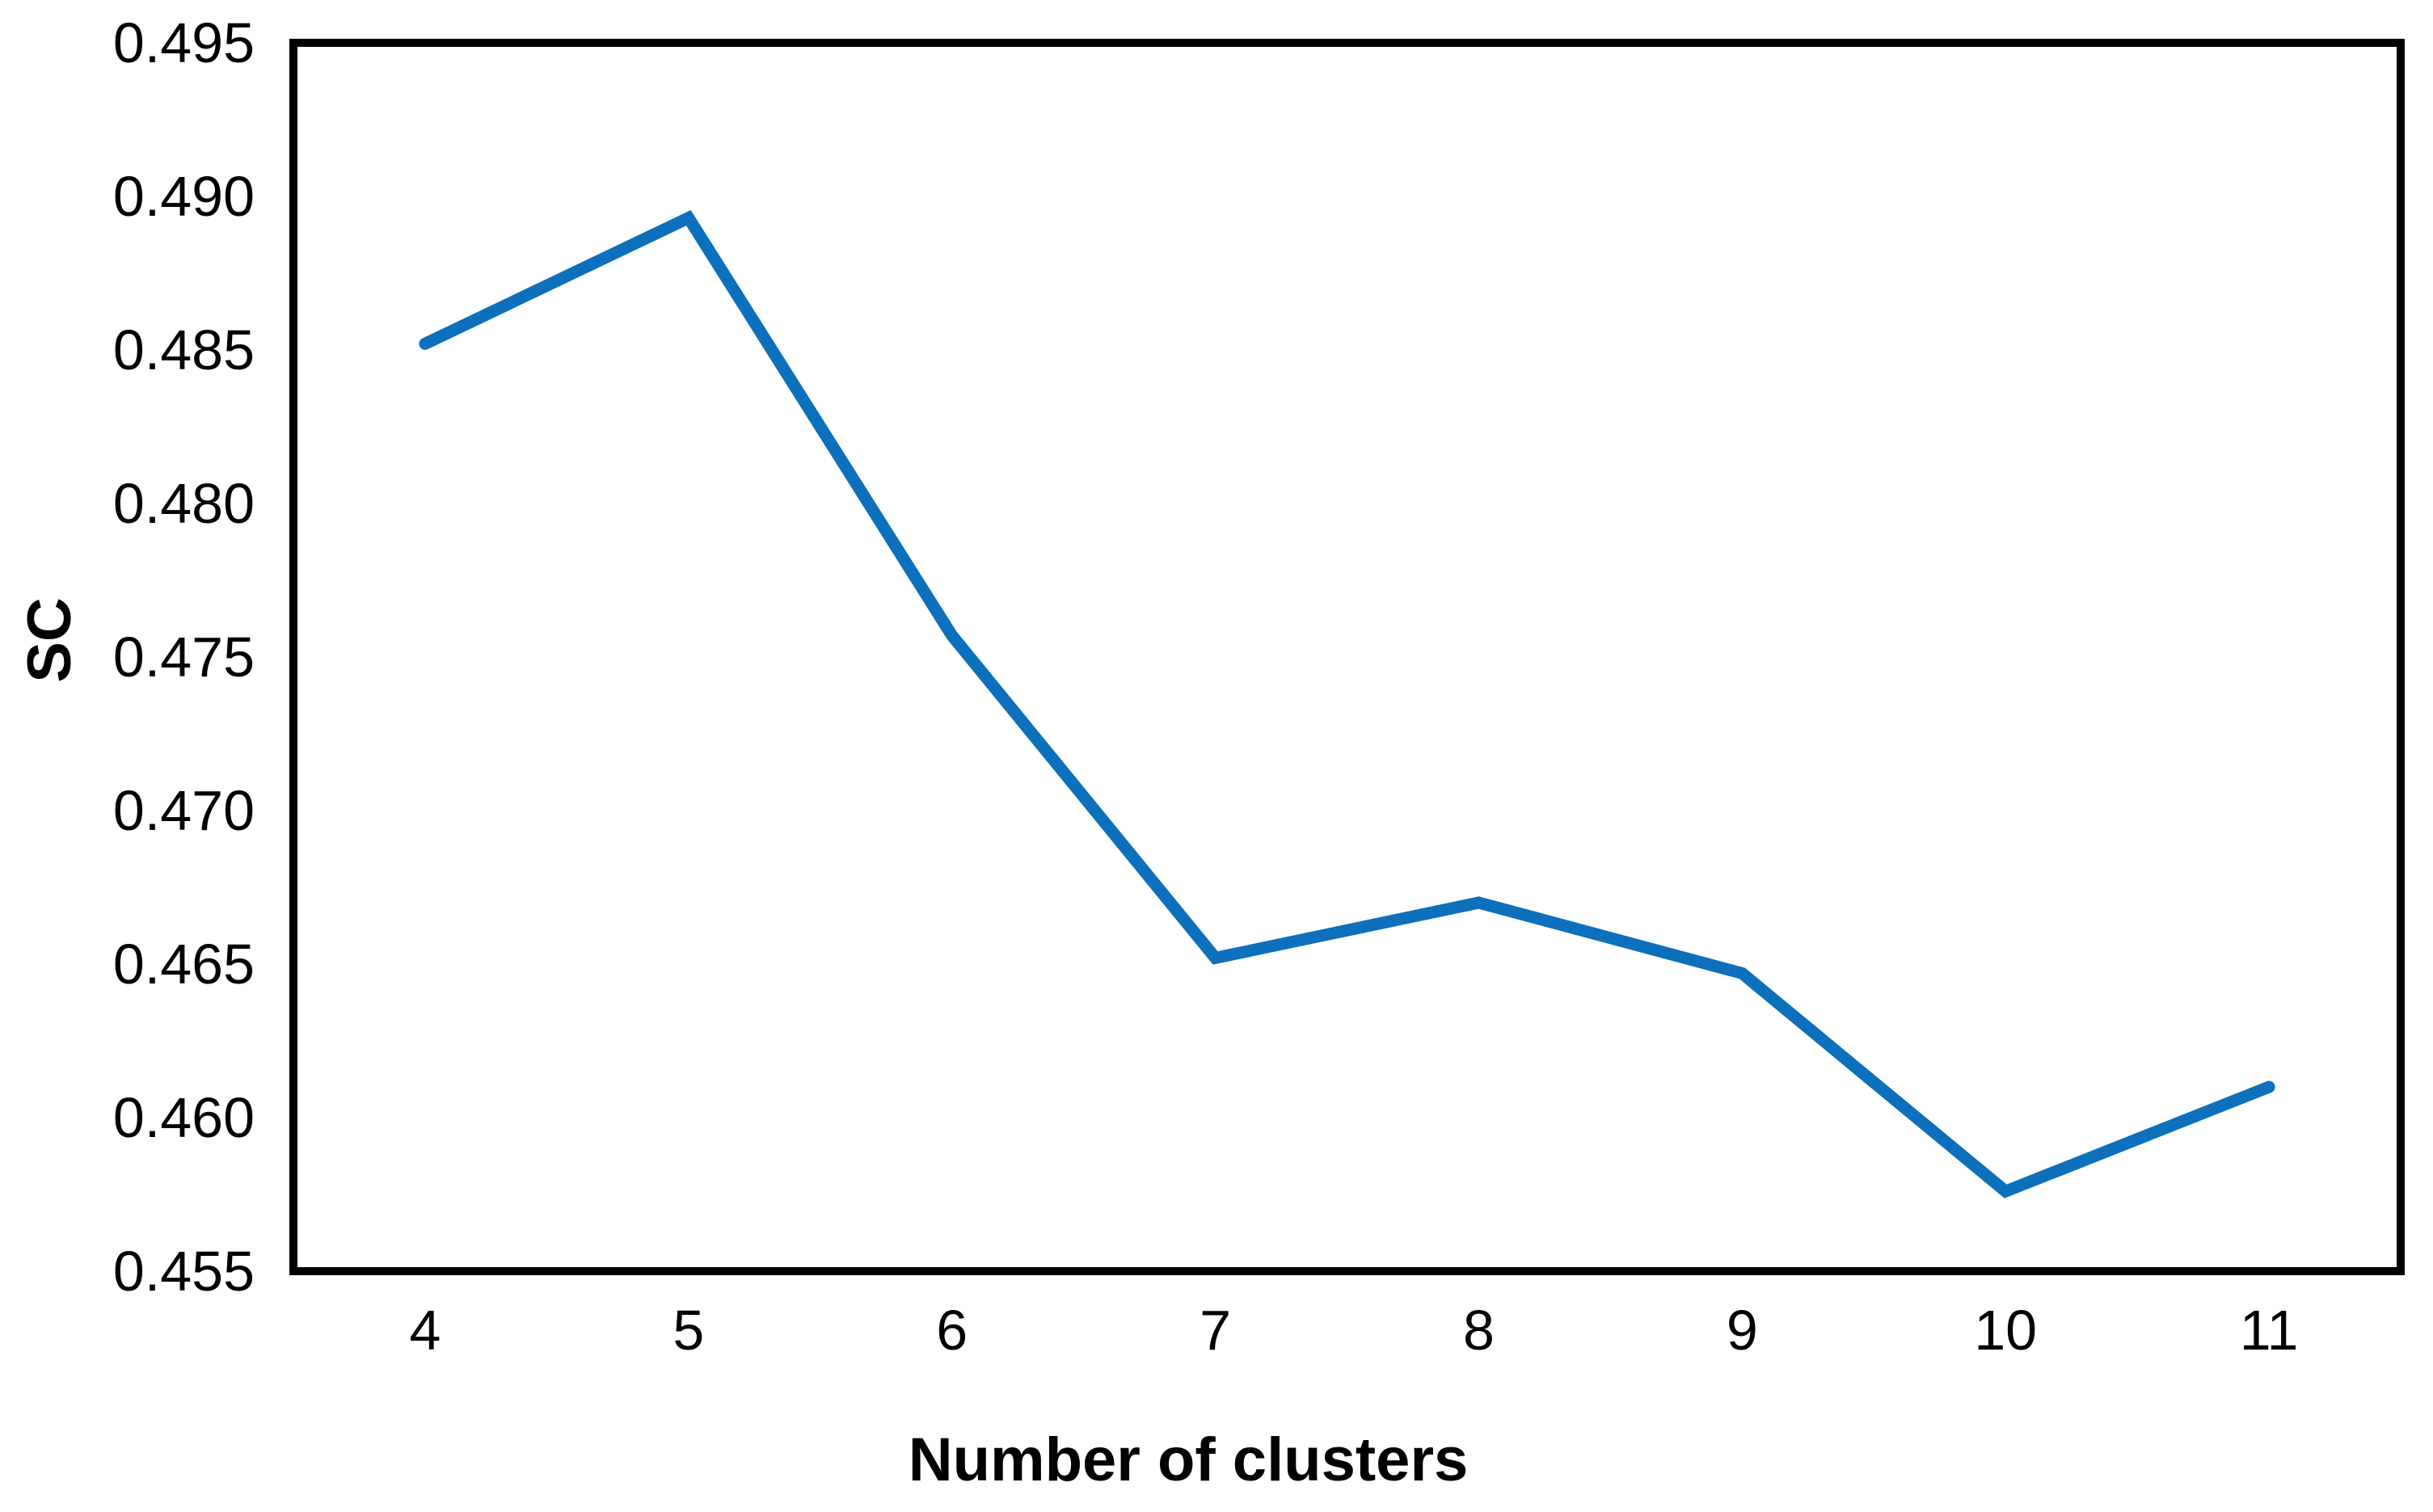  What do you see at coordinates (184, 42) in the screenshot?
I see `y-tick-label: 0.495` at bounding box center [184, 42].